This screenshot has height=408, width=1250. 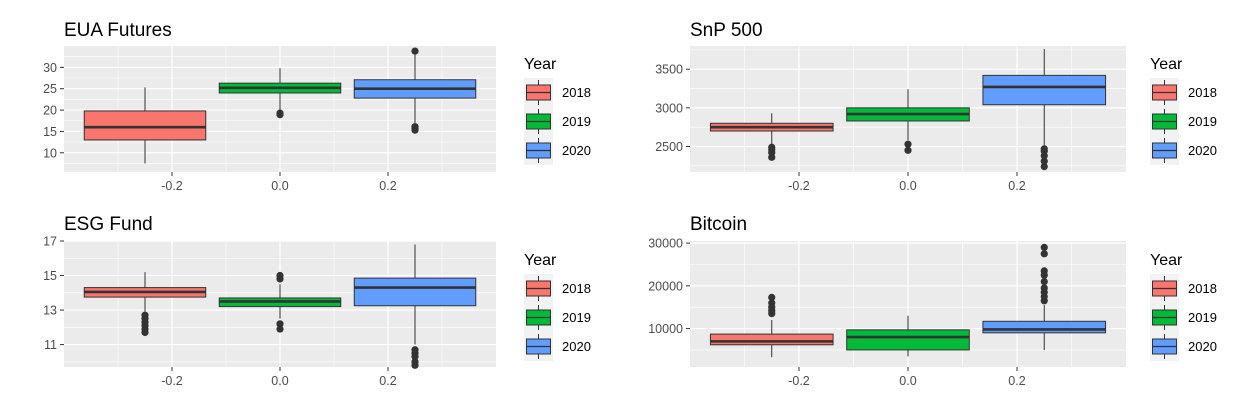 I want to click on y-tick-label: 13, so click(x=50, y=311).